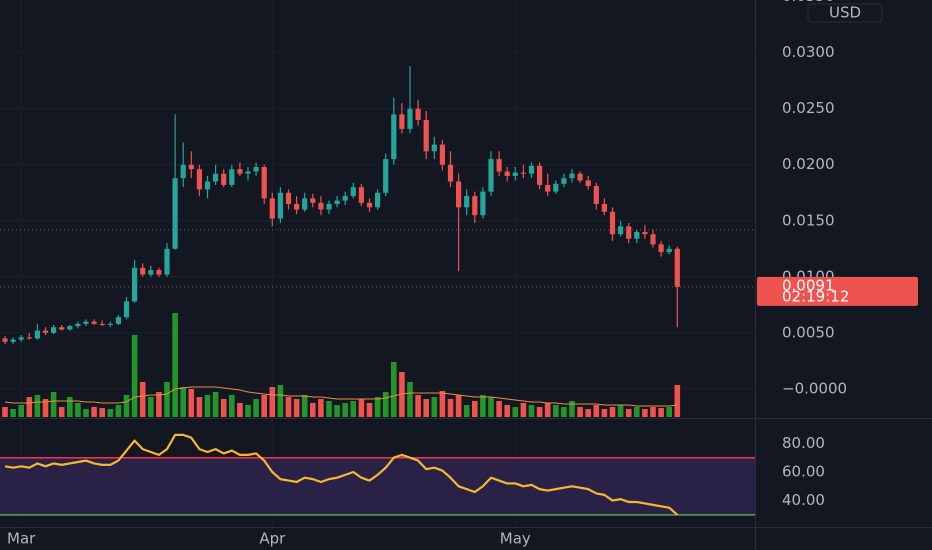  I want to click on rsi-tick-label: 40.00, so click(803, 500).